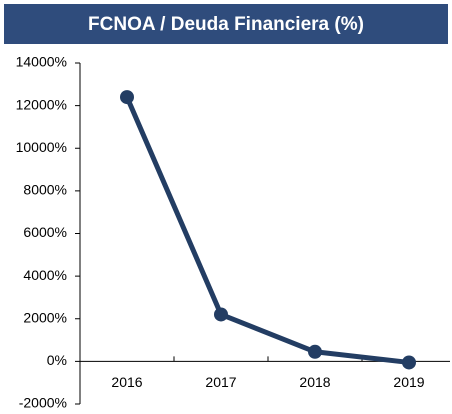 The width and height of the screenshot is (452, 414). What do you see at coordinates (45, 190) in the screenshot?
I see `y-tick-label: 8000%` at bounding box center [45, 190].